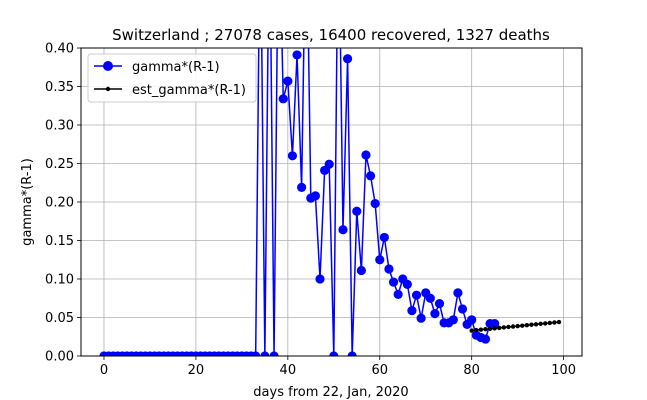 This screenshot has width=647, height=400. What do you see at coordinates (59, 241) in the screenshot?
I see `y-tick-label: 0.15` at bounding box center [59, 241].